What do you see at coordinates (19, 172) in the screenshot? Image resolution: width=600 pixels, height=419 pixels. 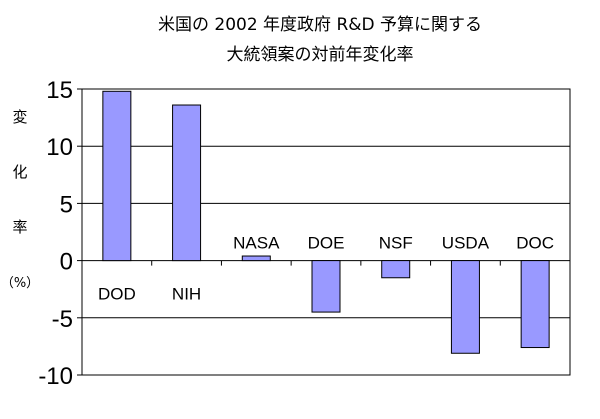 I see `y-axis-label-char: 化` at bounding box center [19, 172].